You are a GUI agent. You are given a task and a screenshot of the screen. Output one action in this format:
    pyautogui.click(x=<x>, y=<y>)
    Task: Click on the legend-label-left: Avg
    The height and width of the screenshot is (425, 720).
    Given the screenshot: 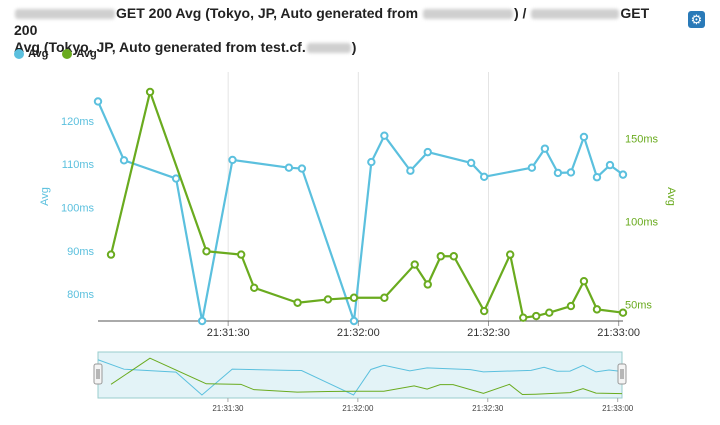 What is the action you would take?
    pyautogui.click(x=38, y=54)
    